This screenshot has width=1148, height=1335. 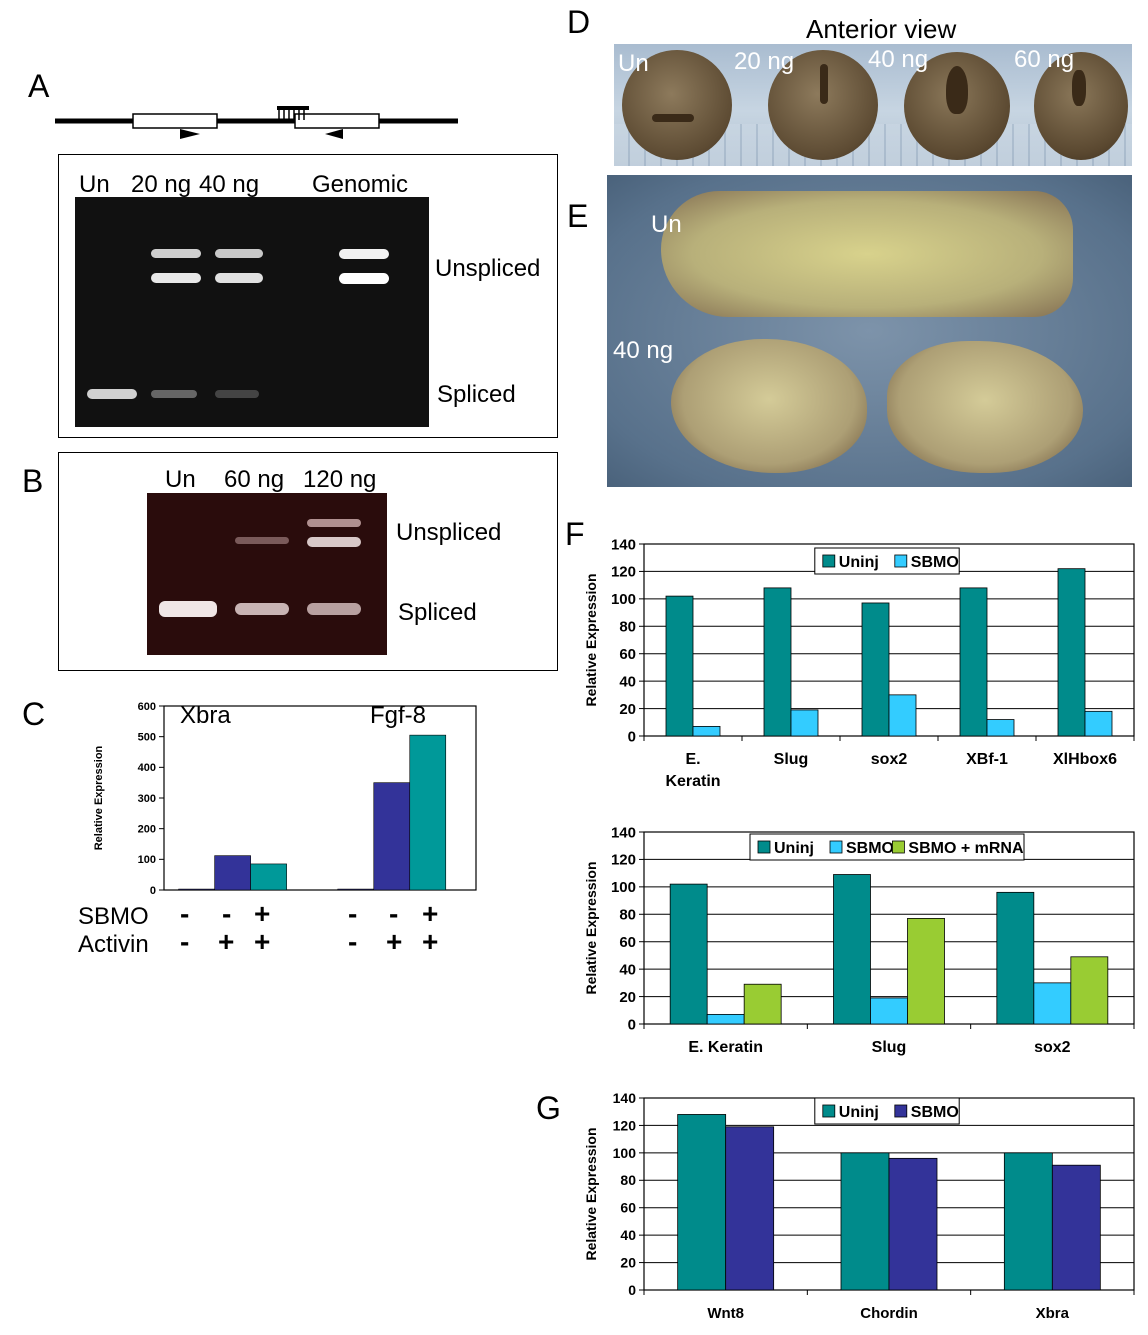 What do you see at coordinates (180, 479) in the screenshot?
I see `gel-b-lane-un: Un` at bounding box center [180, 479].